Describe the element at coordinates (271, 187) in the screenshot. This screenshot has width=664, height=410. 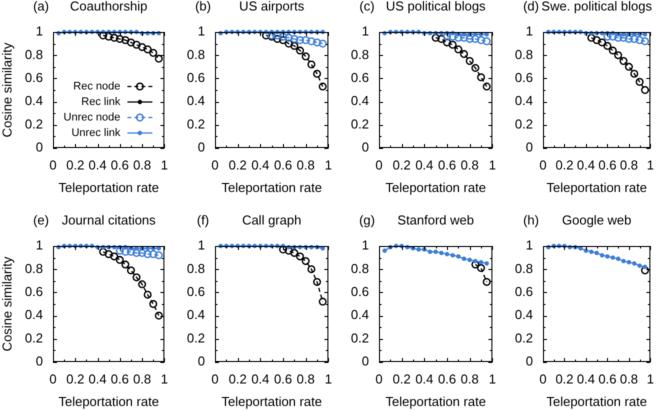
I see `x-axis-title: Teleportation rate` at that location.